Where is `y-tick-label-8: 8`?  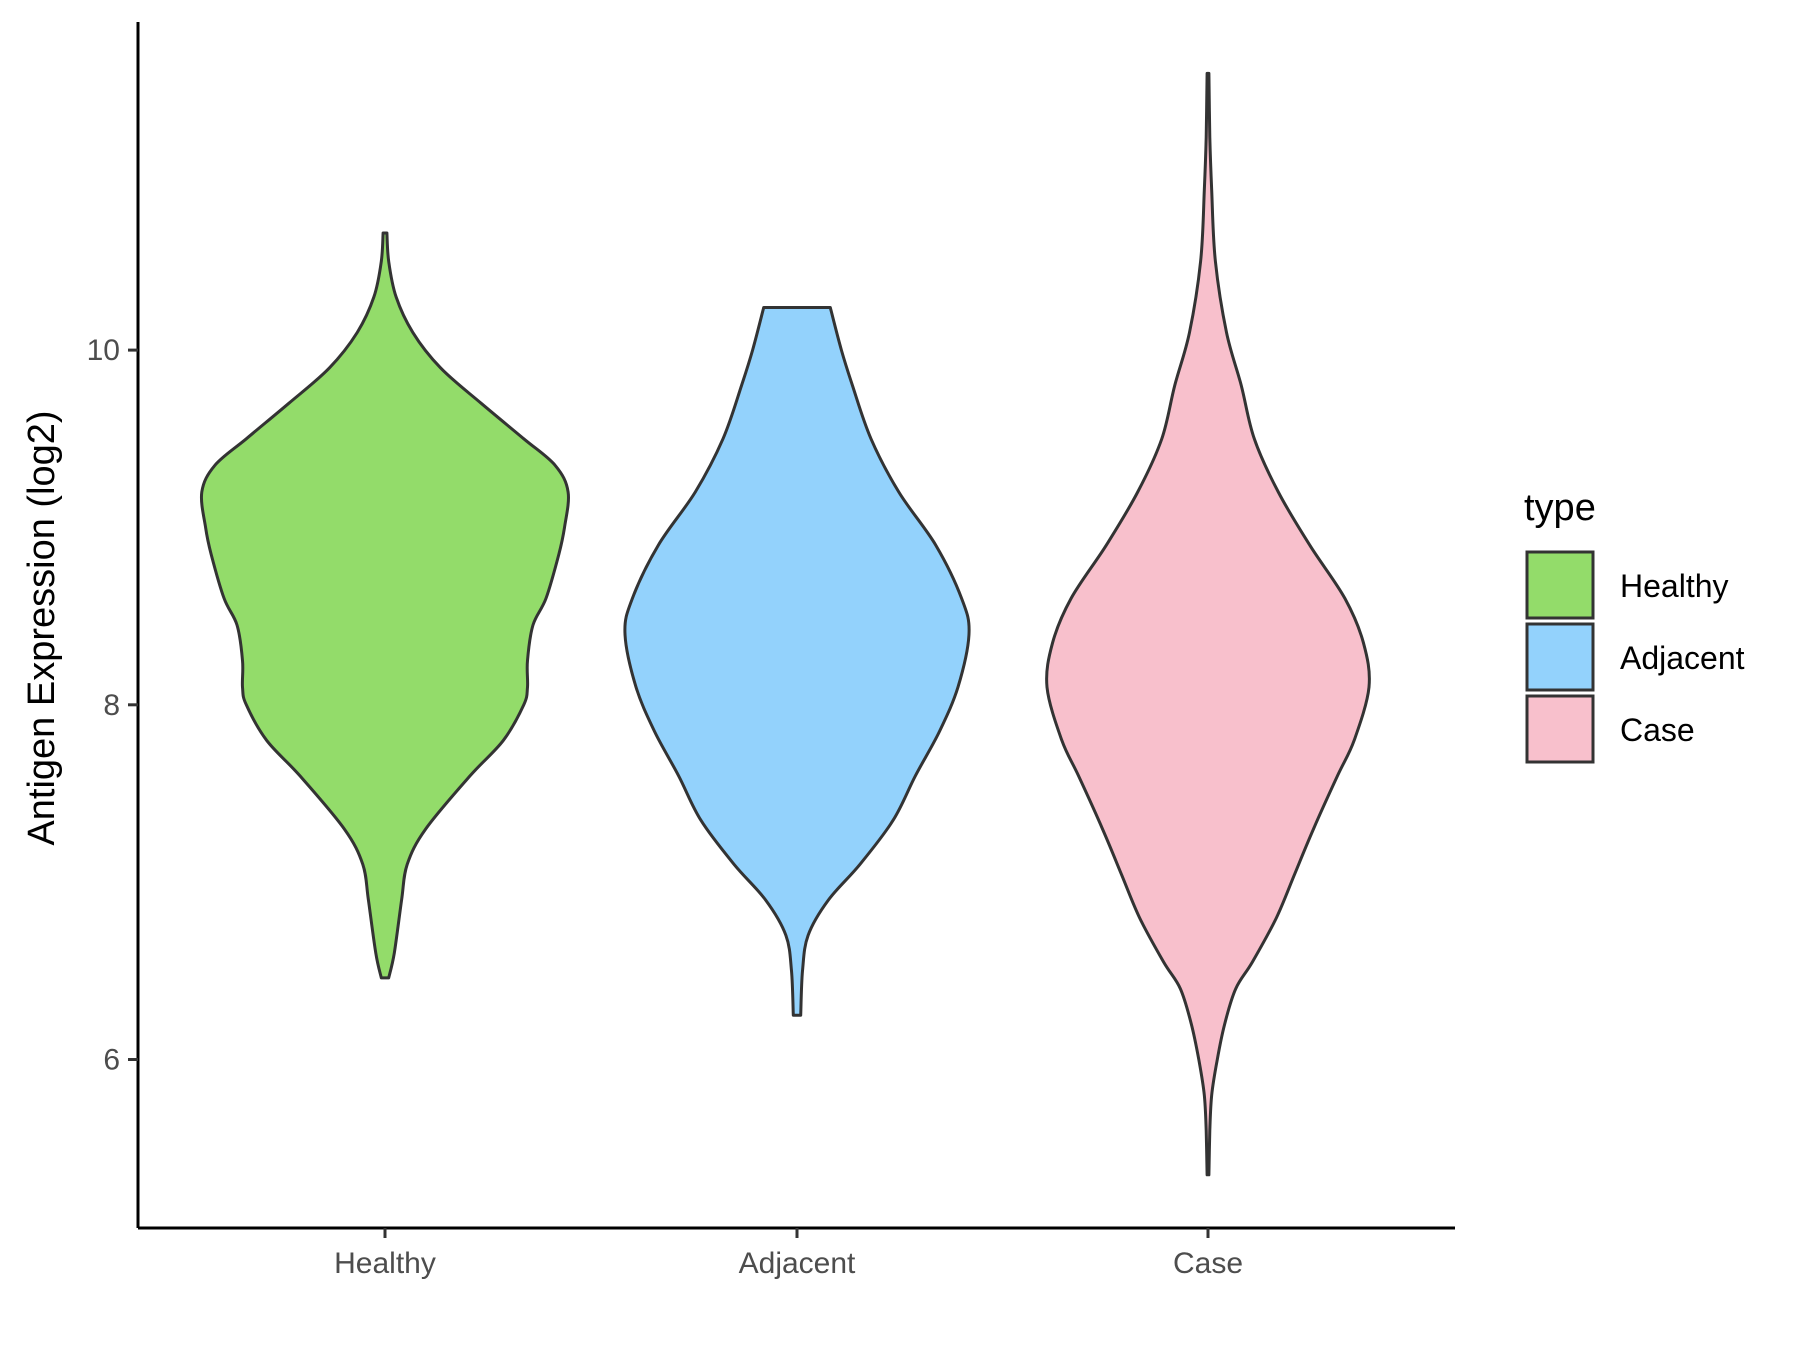 y-tick-label-8: 8 is located at coordinates (111, 705).